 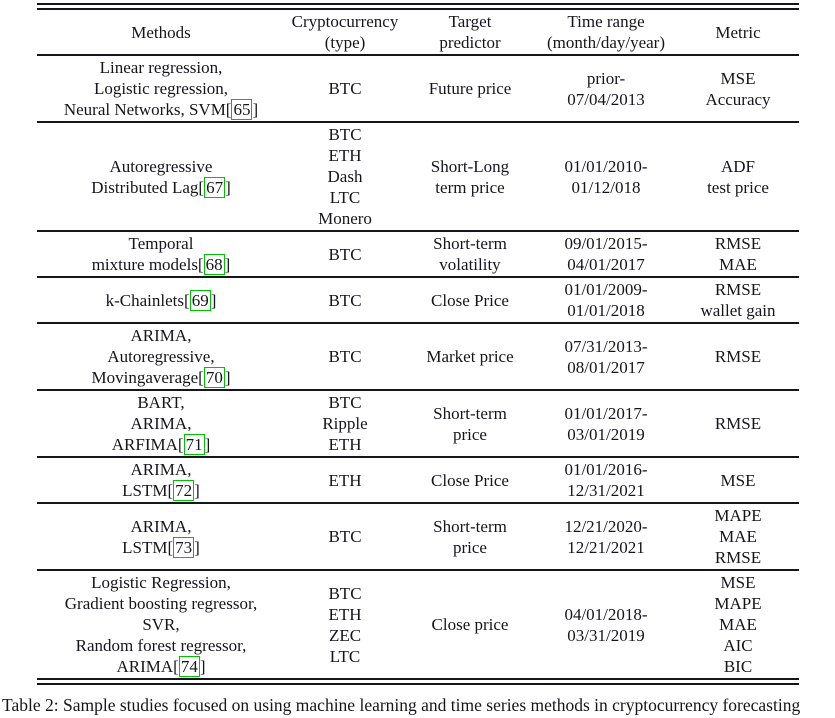 What do you see at coordinates (606, 469) in the screenshot?
I see `cell-line: 01/01/2016-` at bounding box center [606, 469].